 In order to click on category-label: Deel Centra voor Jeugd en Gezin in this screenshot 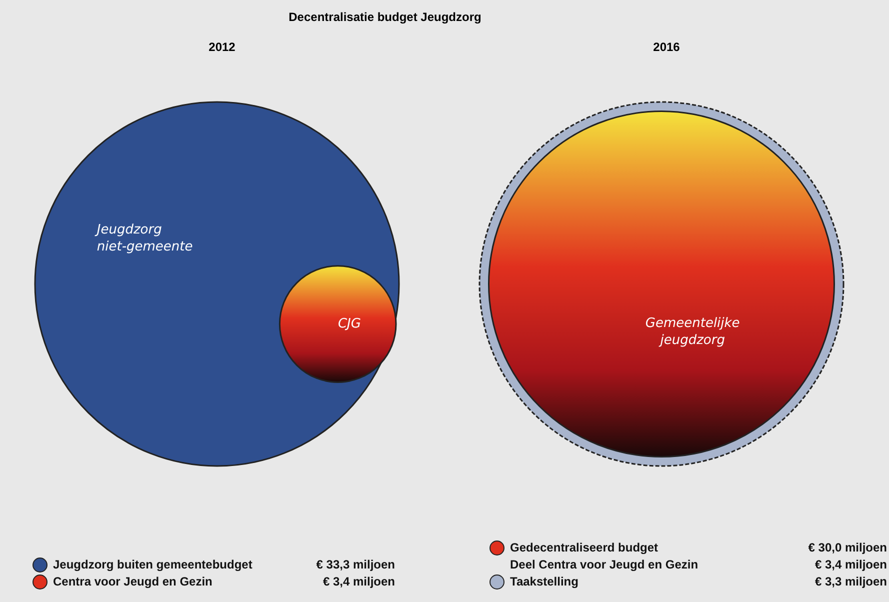, I will do `click(604, 564)`.